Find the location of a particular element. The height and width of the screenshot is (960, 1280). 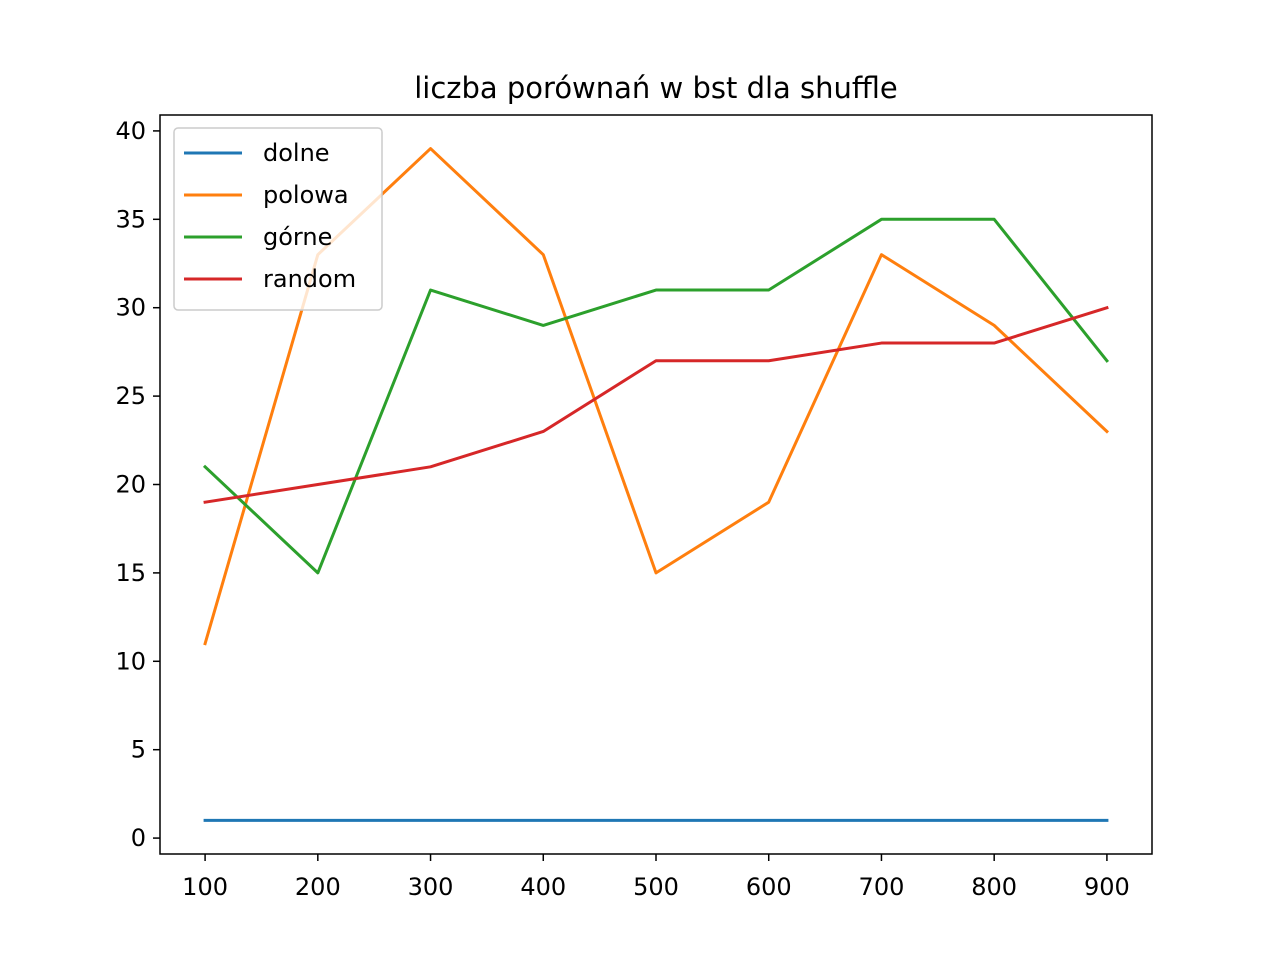

y-tick-label: 20 is located at coordinates (130, 485).